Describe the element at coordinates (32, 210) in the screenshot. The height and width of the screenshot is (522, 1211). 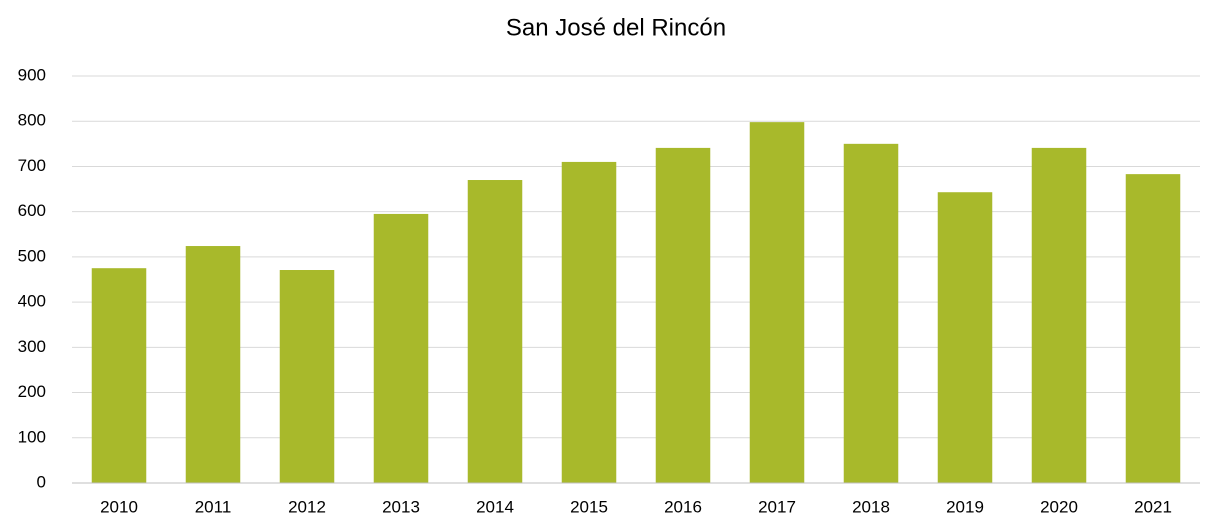
I see `y-tick-label: 600` at that location.